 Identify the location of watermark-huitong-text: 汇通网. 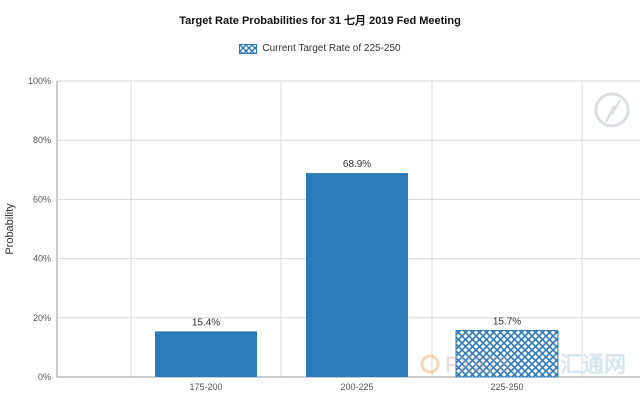
(593, 364).